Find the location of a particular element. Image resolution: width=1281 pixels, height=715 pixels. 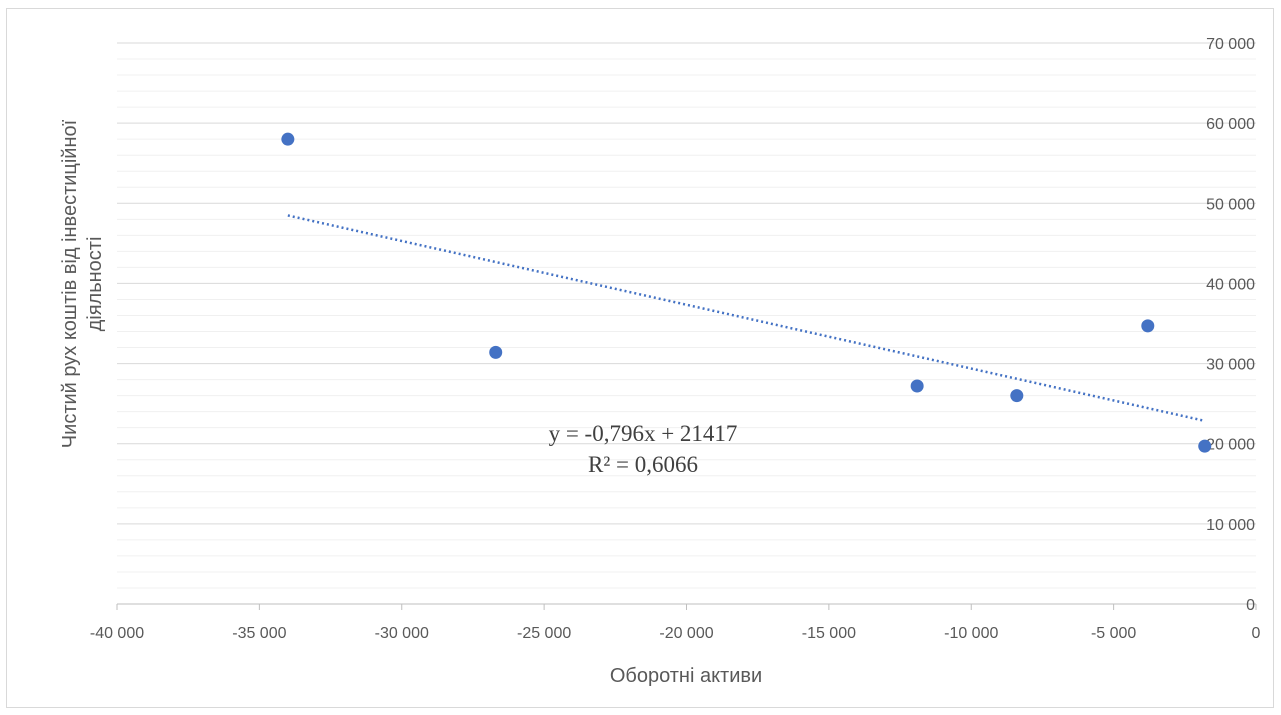

x-axis-title: Оборотні активи is located at coordinates (686, 676).